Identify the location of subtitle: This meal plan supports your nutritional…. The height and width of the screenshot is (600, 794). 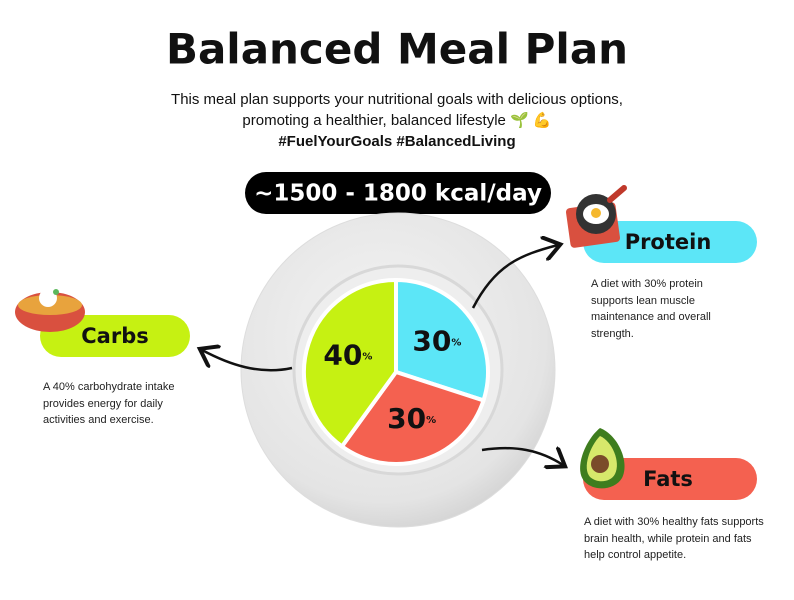
(397, 99).